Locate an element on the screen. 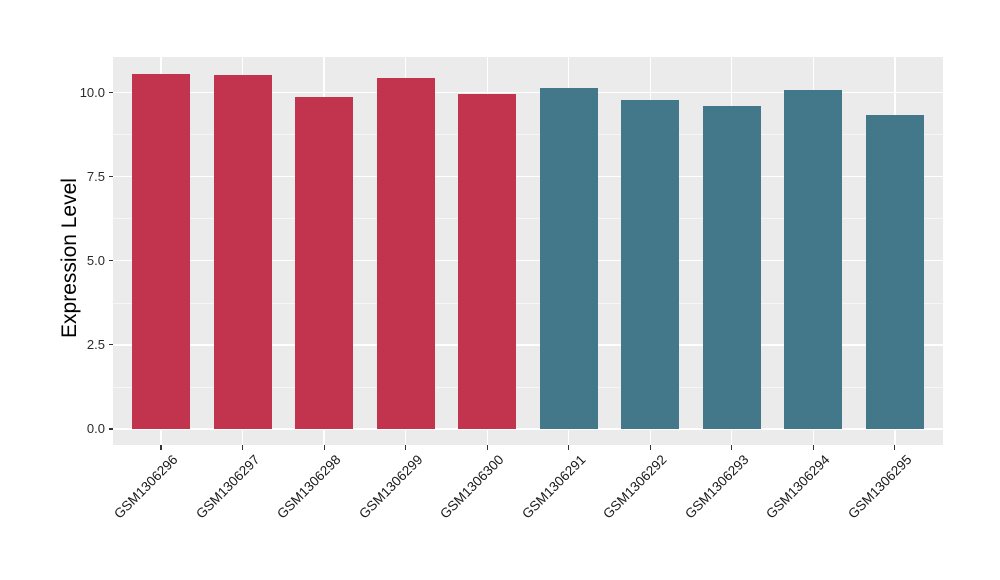 This screenshot has height=580, width=1000. x-tick-label-GSM1306294: GSM1306294 is located at coordinates (798, 487).